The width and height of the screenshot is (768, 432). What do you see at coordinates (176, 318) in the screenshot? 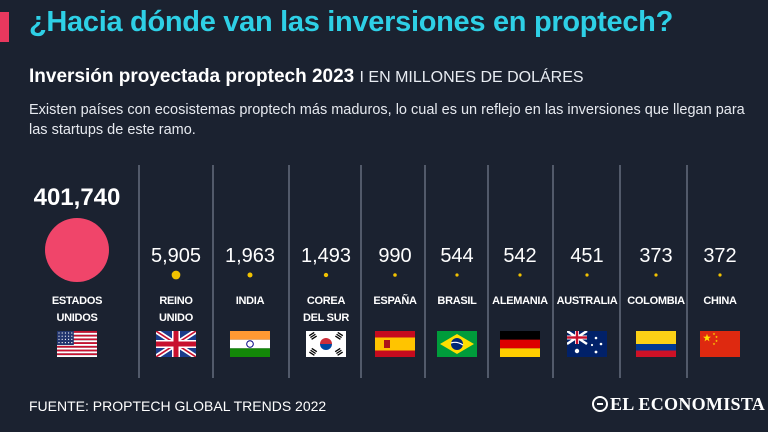
I see `category-label-1-1: UNIDO` at bounding box center [176, 318].